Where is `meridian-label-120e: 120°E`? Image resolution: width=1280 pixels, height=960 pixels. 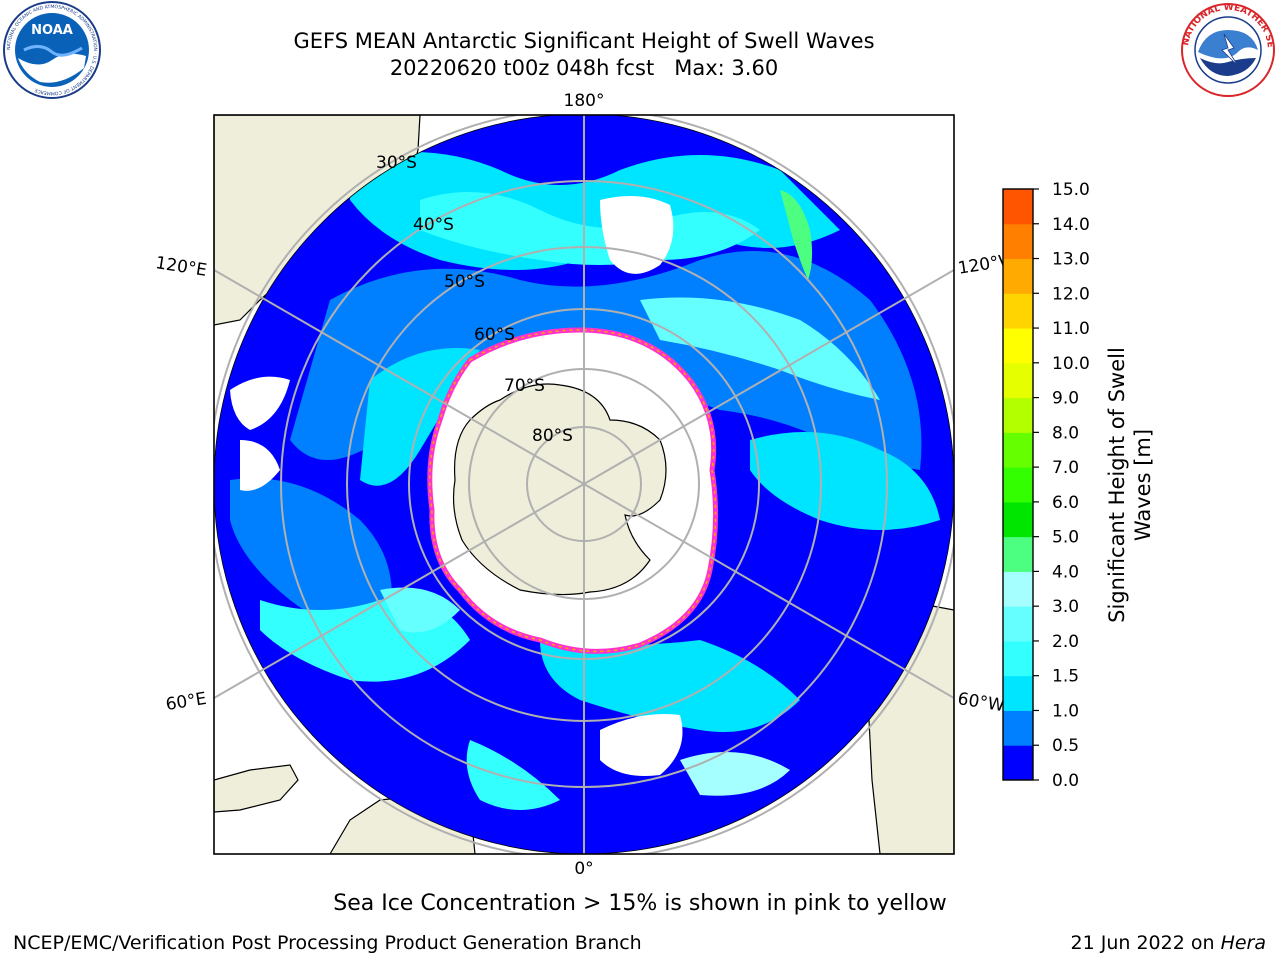 meridian-label-120e: 120°E is located at coordinates (181, 267).